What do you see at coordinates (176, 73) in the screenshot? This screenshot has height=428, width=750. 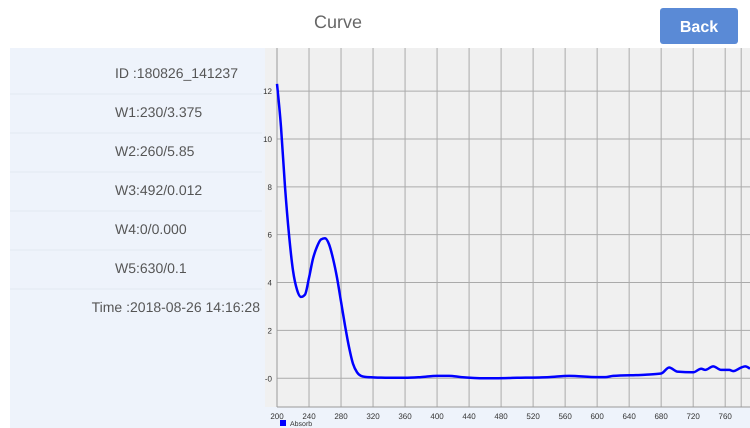 I see `text: ID :180826_141237` at bounding box center [176, 73].